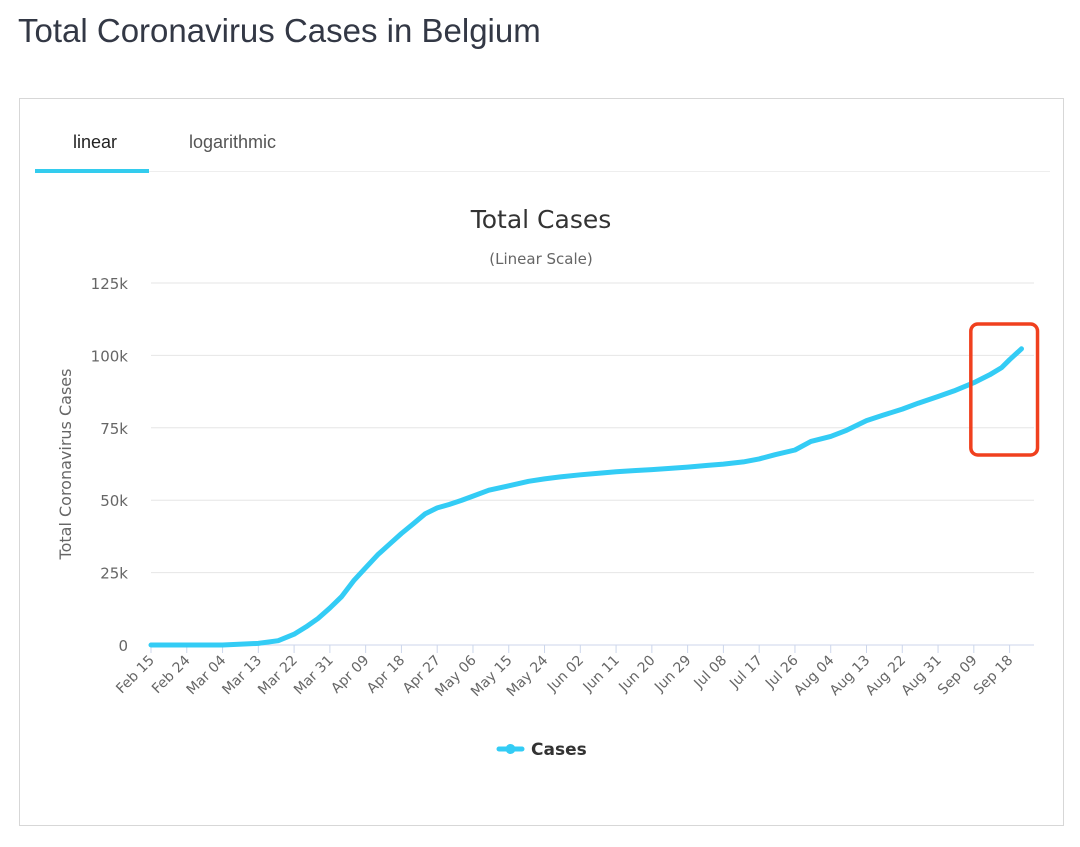 The width and height of the screenshot is (1080, 847). I want to click on x-tick-label: Aug 31, so click(921, 676).